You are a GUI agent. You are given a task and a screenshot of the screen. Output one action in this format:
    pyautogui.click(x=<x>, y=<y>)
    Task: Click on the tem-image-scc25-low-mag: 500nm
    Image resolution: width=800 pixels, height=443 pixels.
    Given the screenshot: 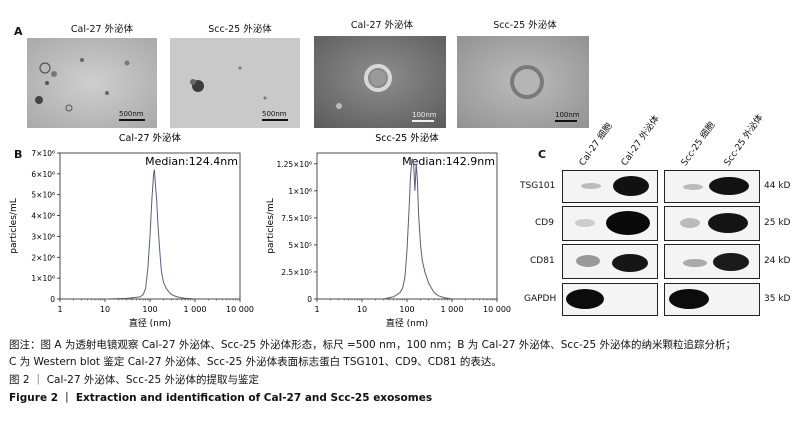 What is the action you would take?
    pyautogui.click(x=235, y=83)
    